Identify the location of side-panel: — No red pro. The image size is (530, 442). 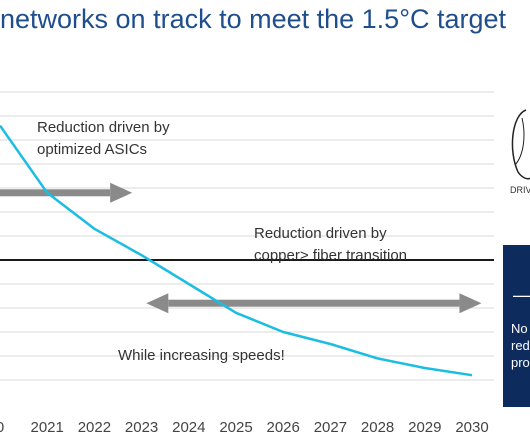
(516, 326).